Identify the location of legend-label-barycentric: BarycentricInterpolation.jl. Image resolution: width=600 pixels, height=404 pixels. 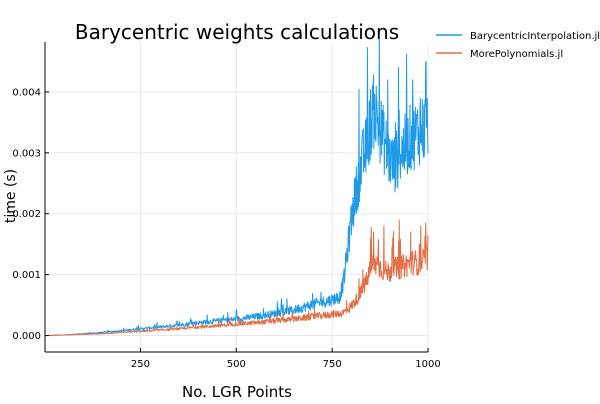
(535, 36).